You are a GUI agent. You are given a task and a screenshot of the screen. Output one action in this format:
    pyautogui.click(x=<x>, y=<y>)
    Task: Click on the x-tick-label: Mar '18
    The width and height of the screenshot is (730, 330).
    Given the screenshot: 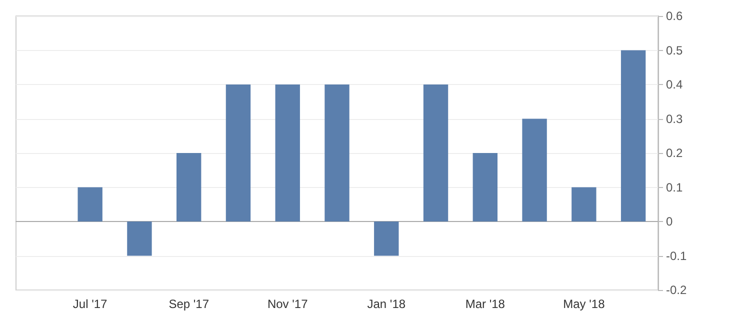 What is the action you would take?
    pyautogui.click(x=485, y=304)
    